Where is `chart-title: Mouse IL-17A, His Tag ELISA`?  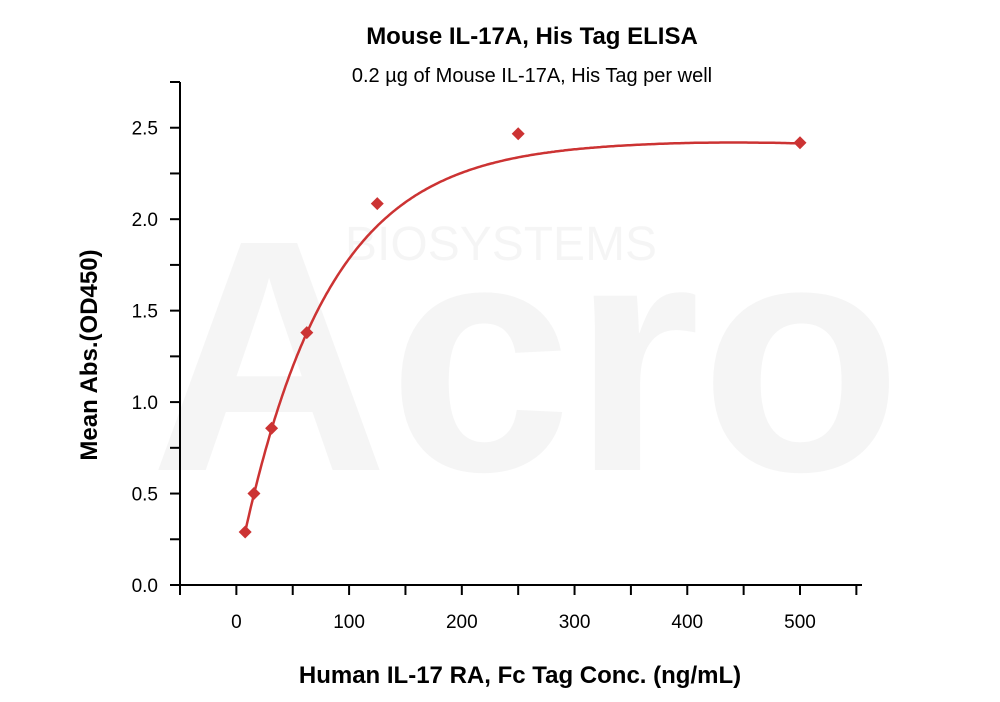 chart-title: Mouse IL-17A, His Tag ELISA is located at coordinates (532, 36).